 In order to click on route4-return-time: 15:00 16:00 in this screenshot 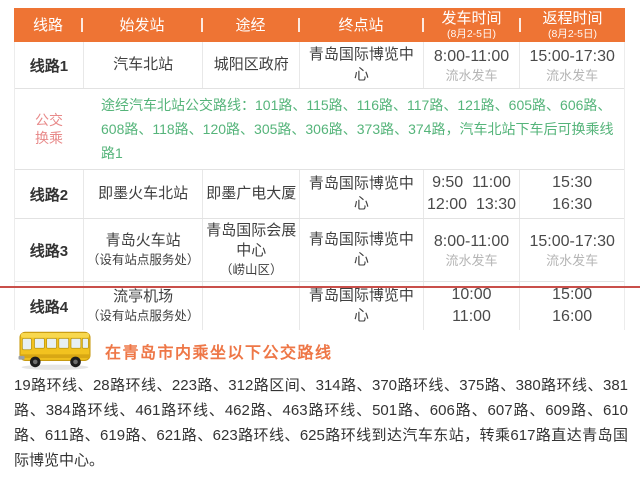, I will do `click(572, 305)`.